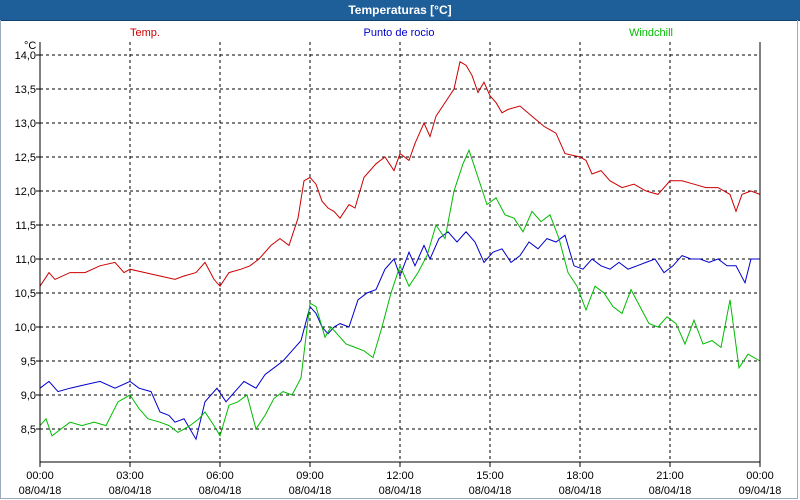 This screenshot has height=500, width=800. I want to click on chart-title: Temperaturas [°C], so click(400, 10).